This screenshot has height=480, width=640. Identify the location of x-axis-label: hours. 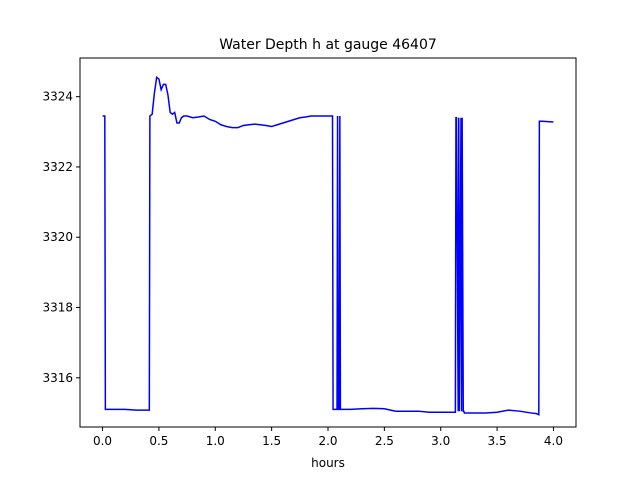
(328, 463).